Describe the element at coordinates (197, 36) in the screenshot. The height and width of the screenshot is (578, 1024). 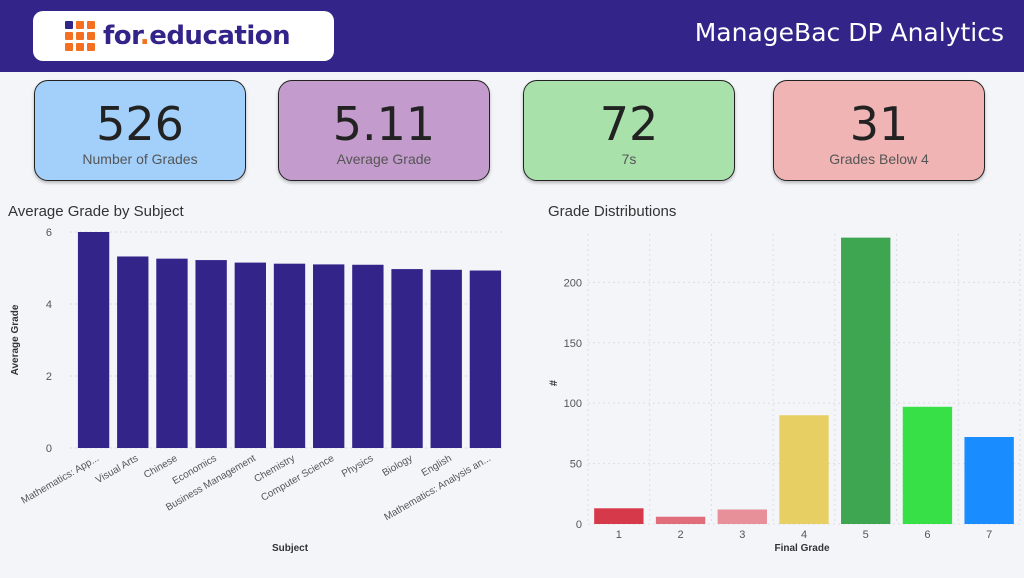
I see `logo-text: for.education` at that location.